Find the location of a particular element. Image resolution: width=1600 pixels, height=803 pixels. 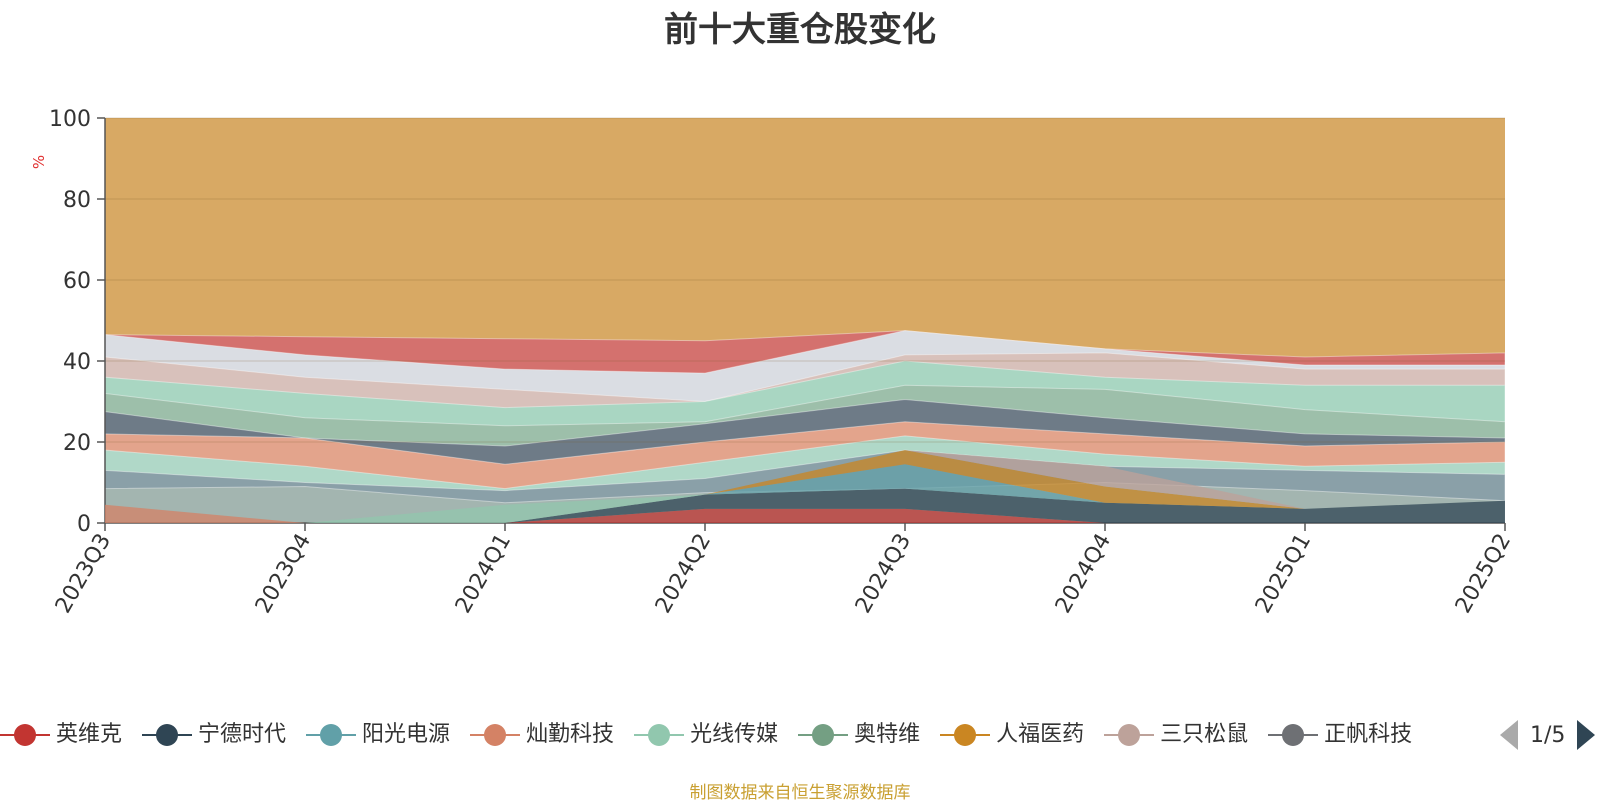

y-tick-label: 0 is located at coordinates (84, 524).